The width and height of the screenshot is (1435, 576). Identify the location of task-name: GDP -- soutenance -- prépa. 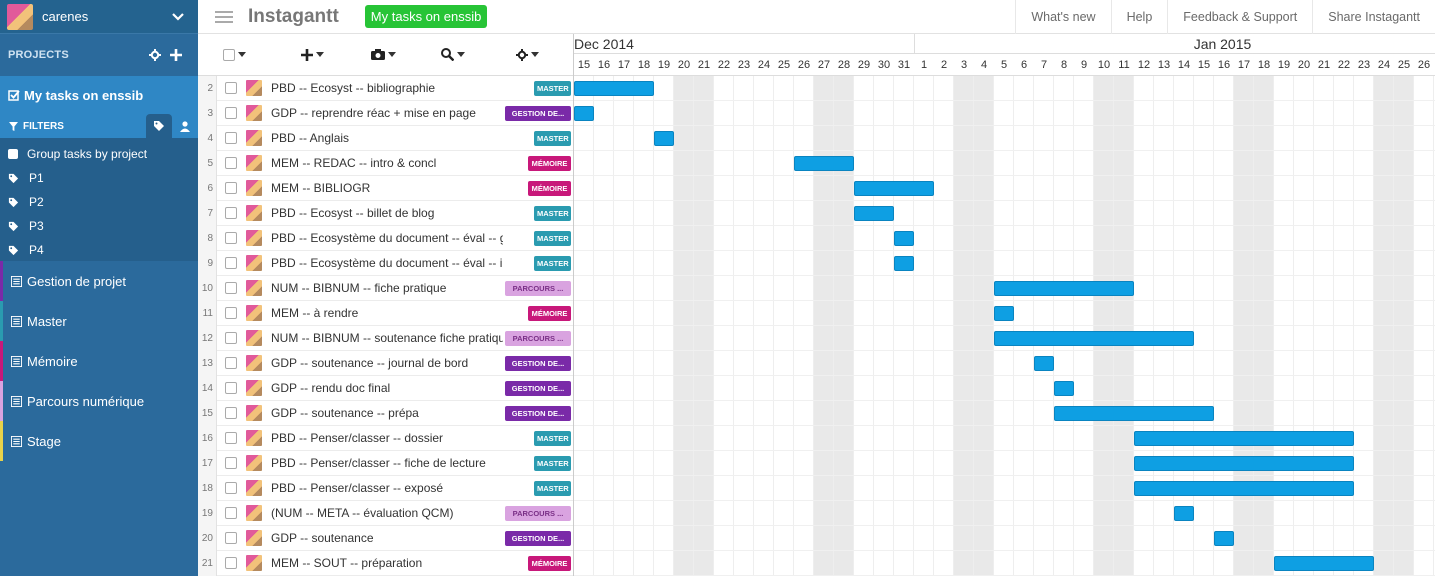
(345, 413).